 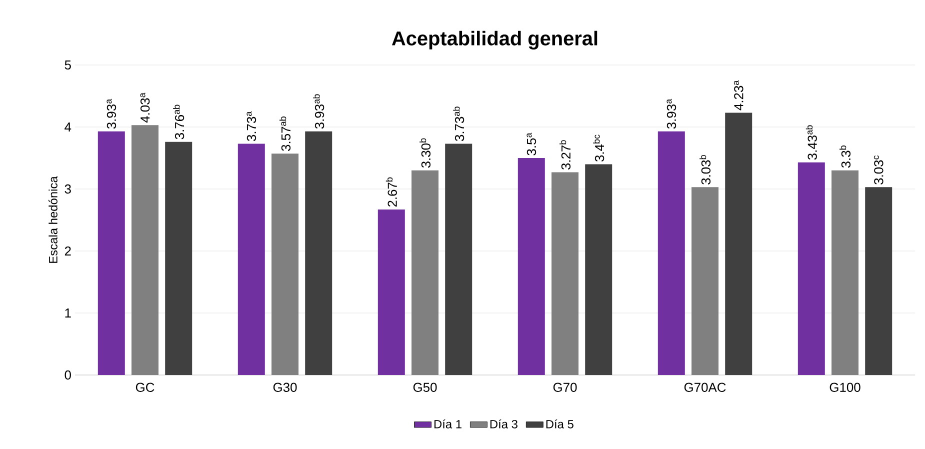 What do you see at coordinates (68, 313) in the screenshot?
I see `y-tick-label: 1` at bounding box center [68, 313].